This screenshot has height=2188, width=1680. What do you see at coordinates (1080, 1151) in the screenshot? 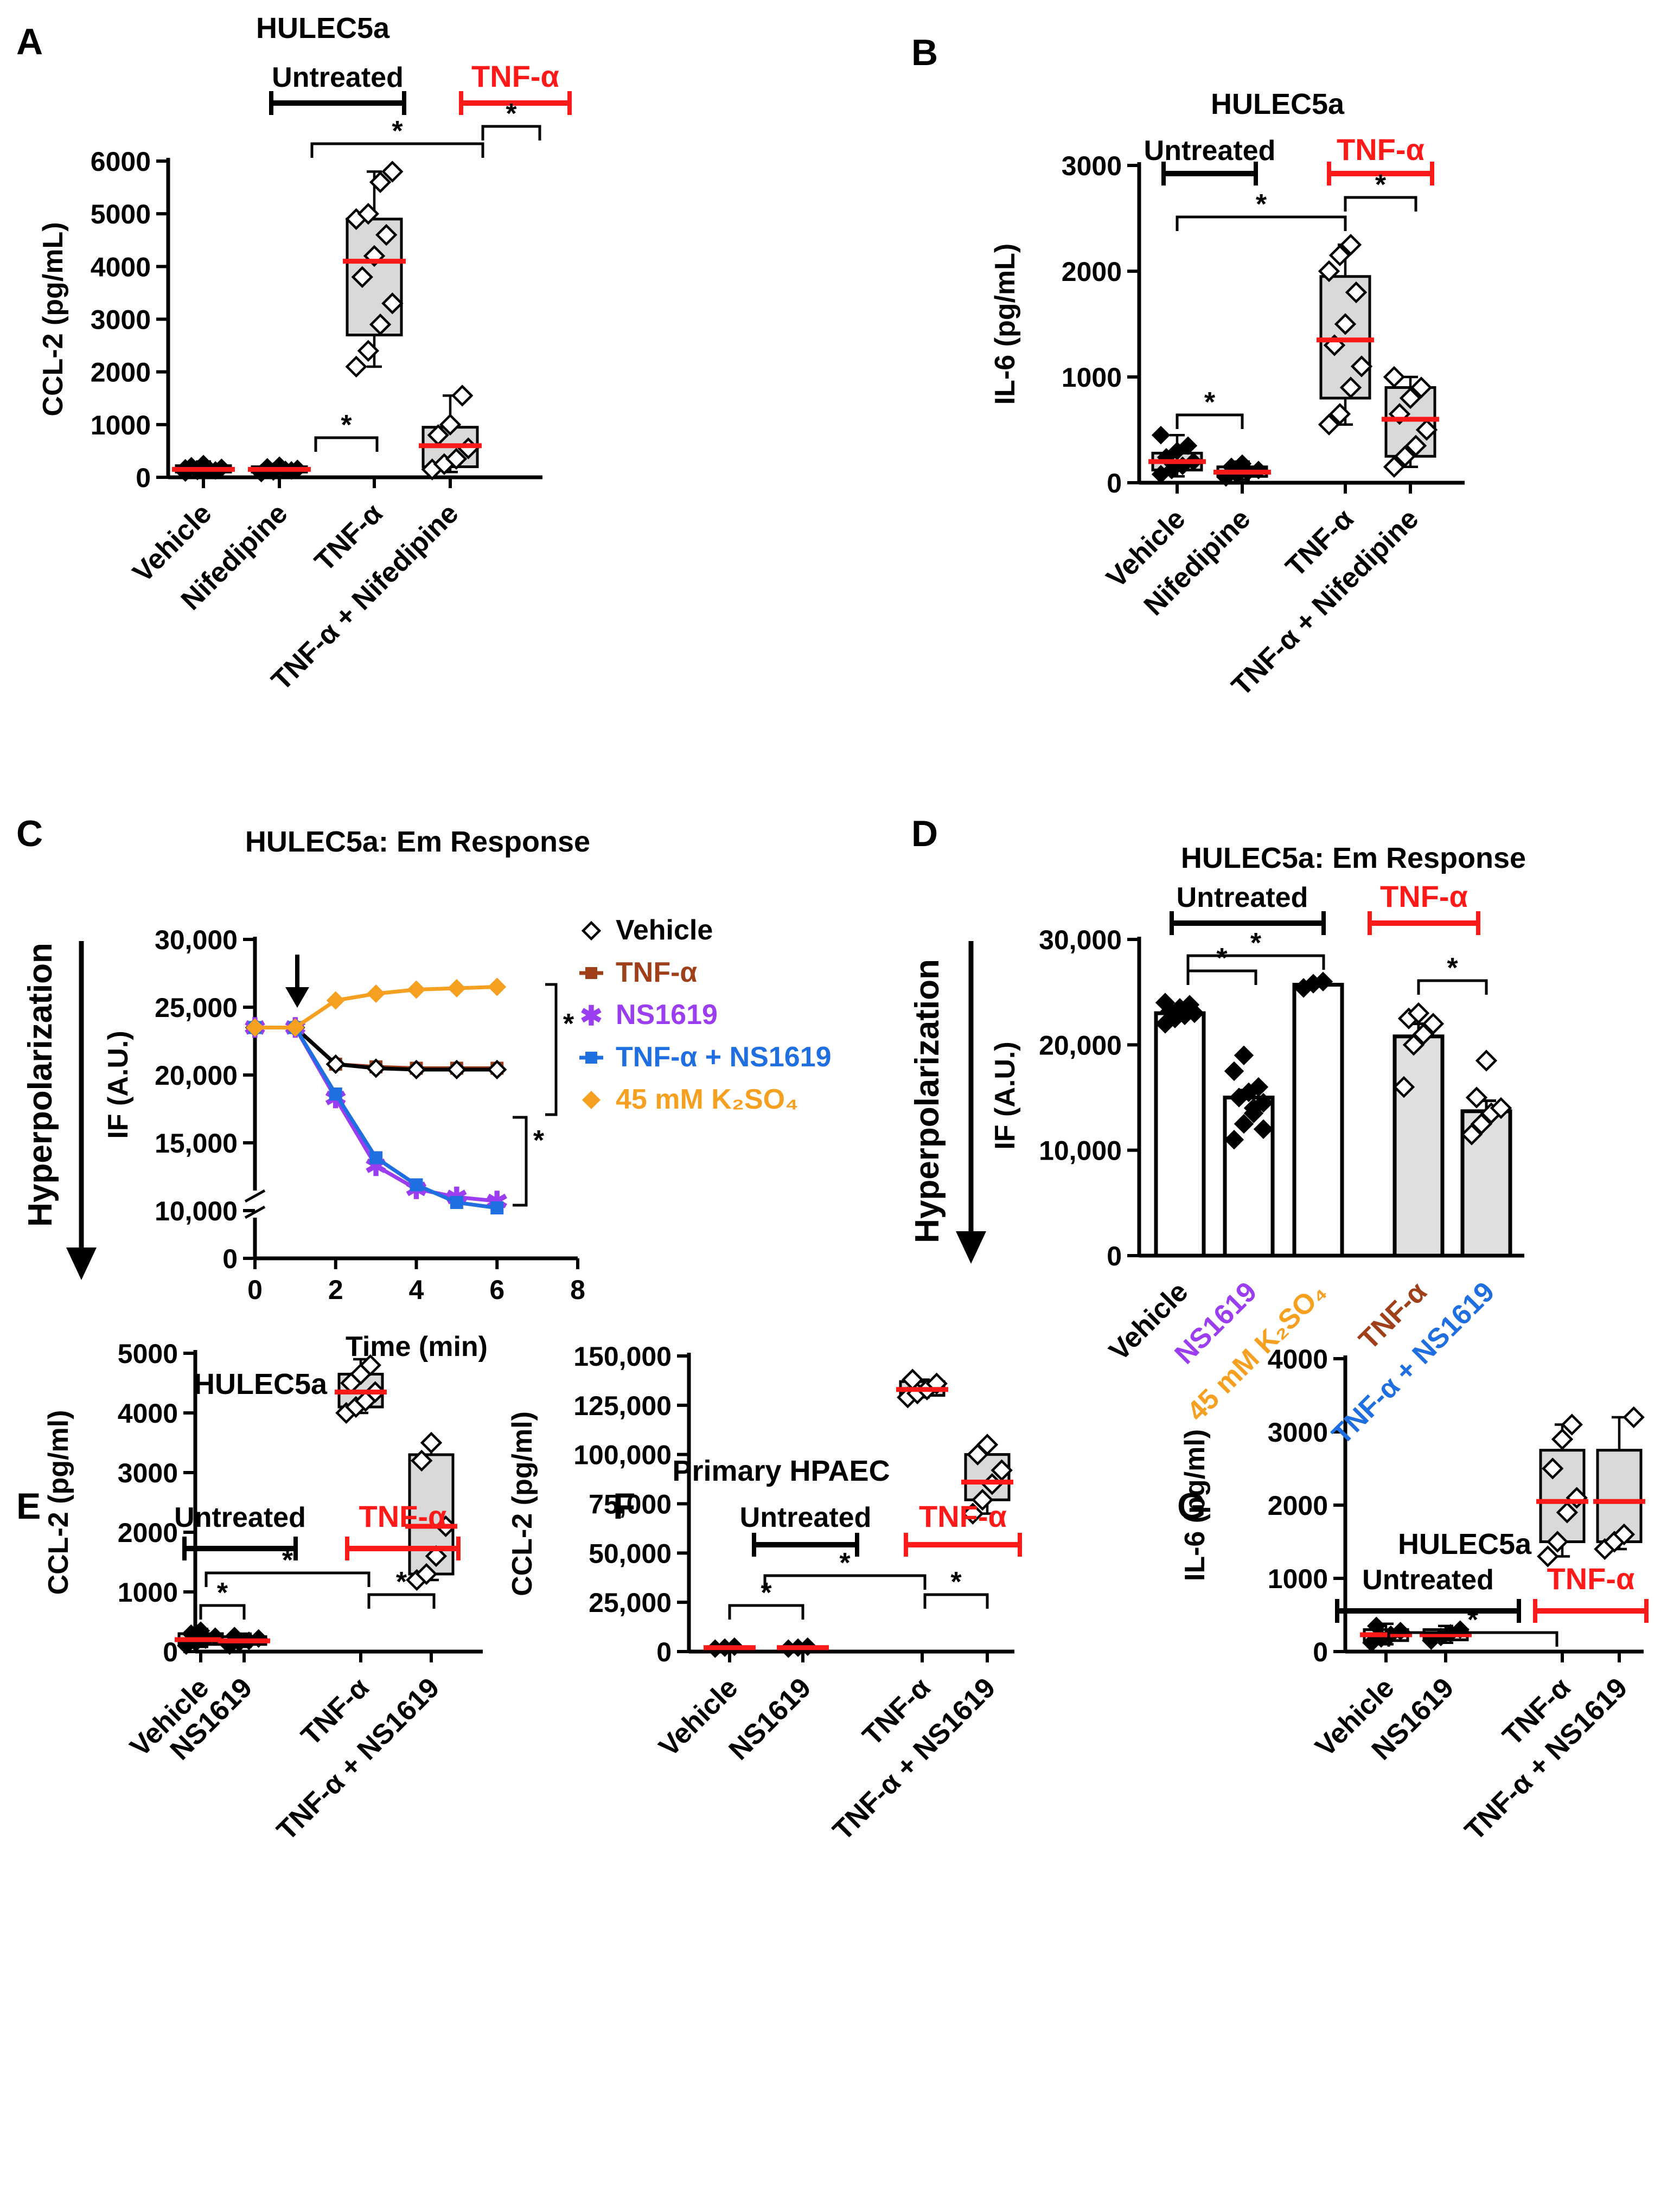
I see `y-tick-label: 10,000` at bounding box center [1080, 1151].